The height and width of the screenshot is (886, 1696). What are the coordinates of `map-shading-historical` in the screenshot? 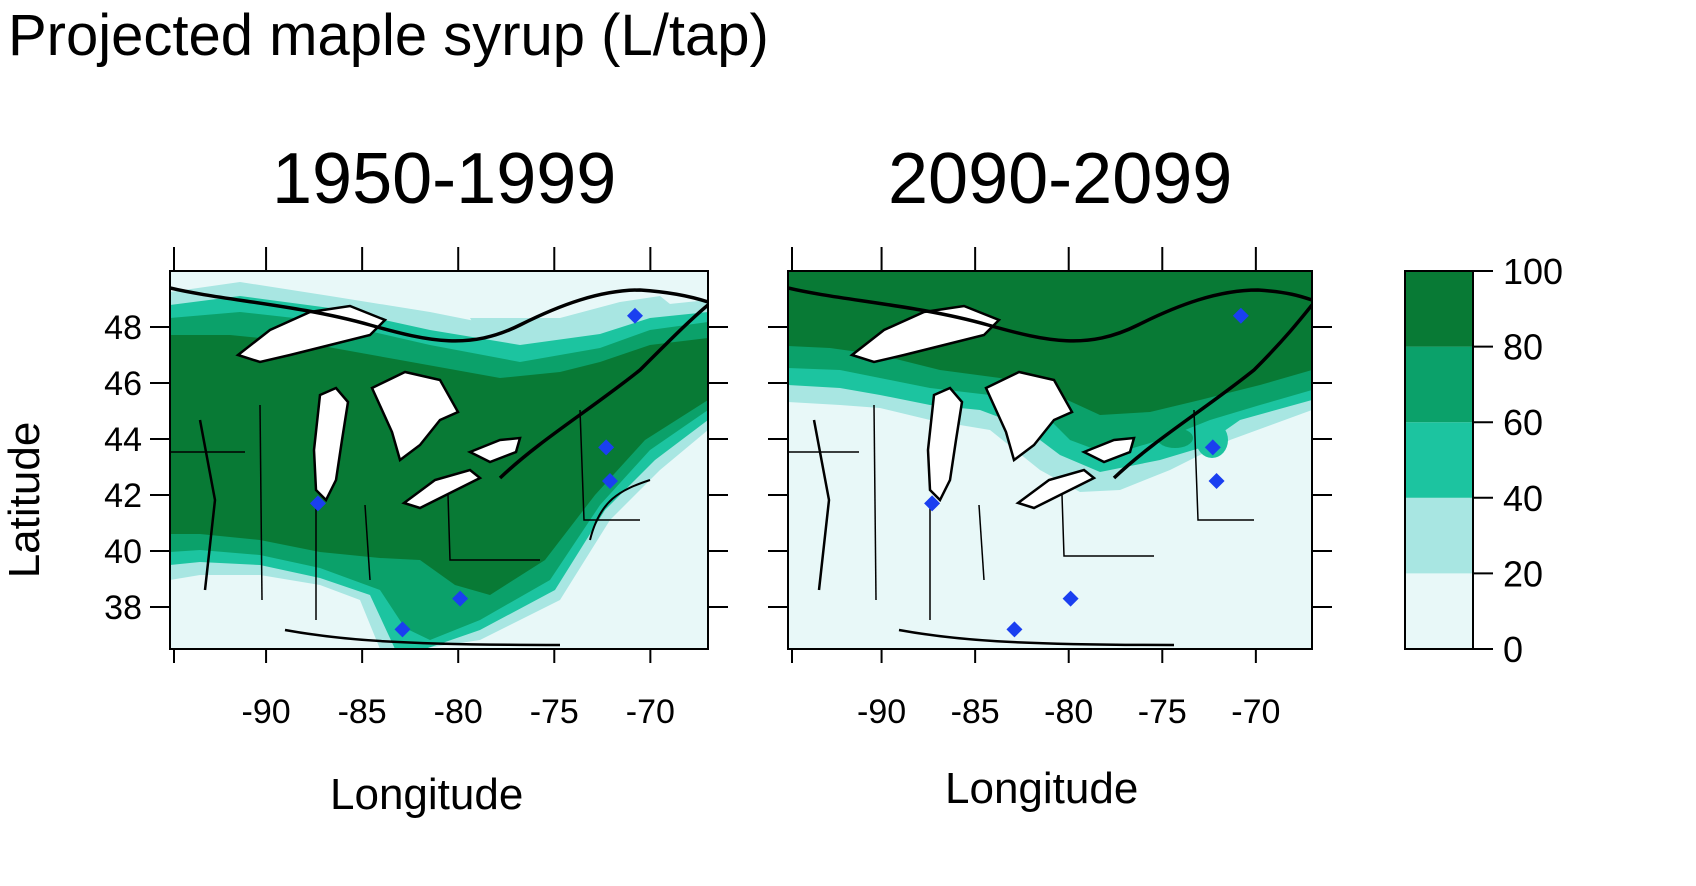 It's located at (439, 460).